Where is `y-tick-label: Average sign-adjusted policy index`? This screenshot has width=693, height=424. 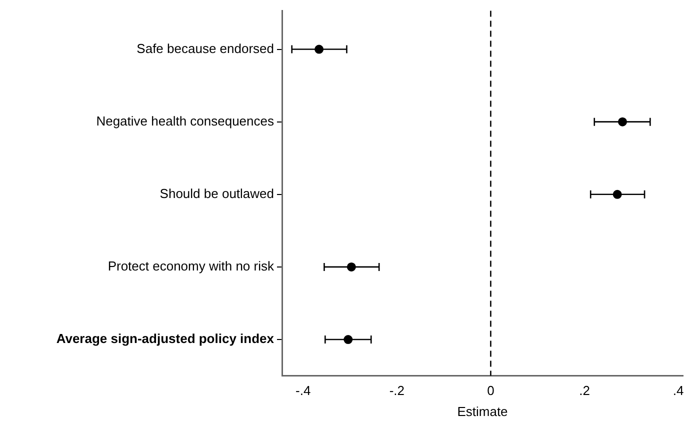 y-tick-label: Average sign-adjusted policy index is located at coordinates (165, 338).